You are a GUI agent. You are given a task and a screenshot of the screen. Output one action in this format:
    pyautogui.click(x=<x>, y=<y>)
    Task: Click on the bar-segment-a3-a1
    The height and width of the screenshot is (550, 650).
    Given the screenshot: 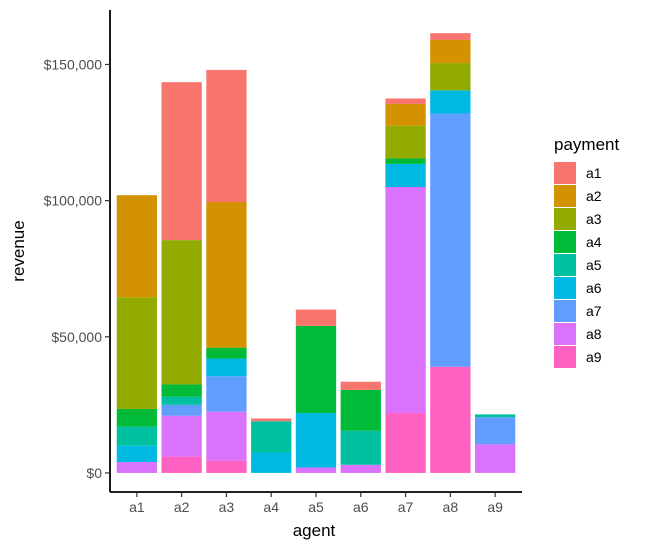 What is the action you would take?
    pyautogui.click(x=226, y=135)
    